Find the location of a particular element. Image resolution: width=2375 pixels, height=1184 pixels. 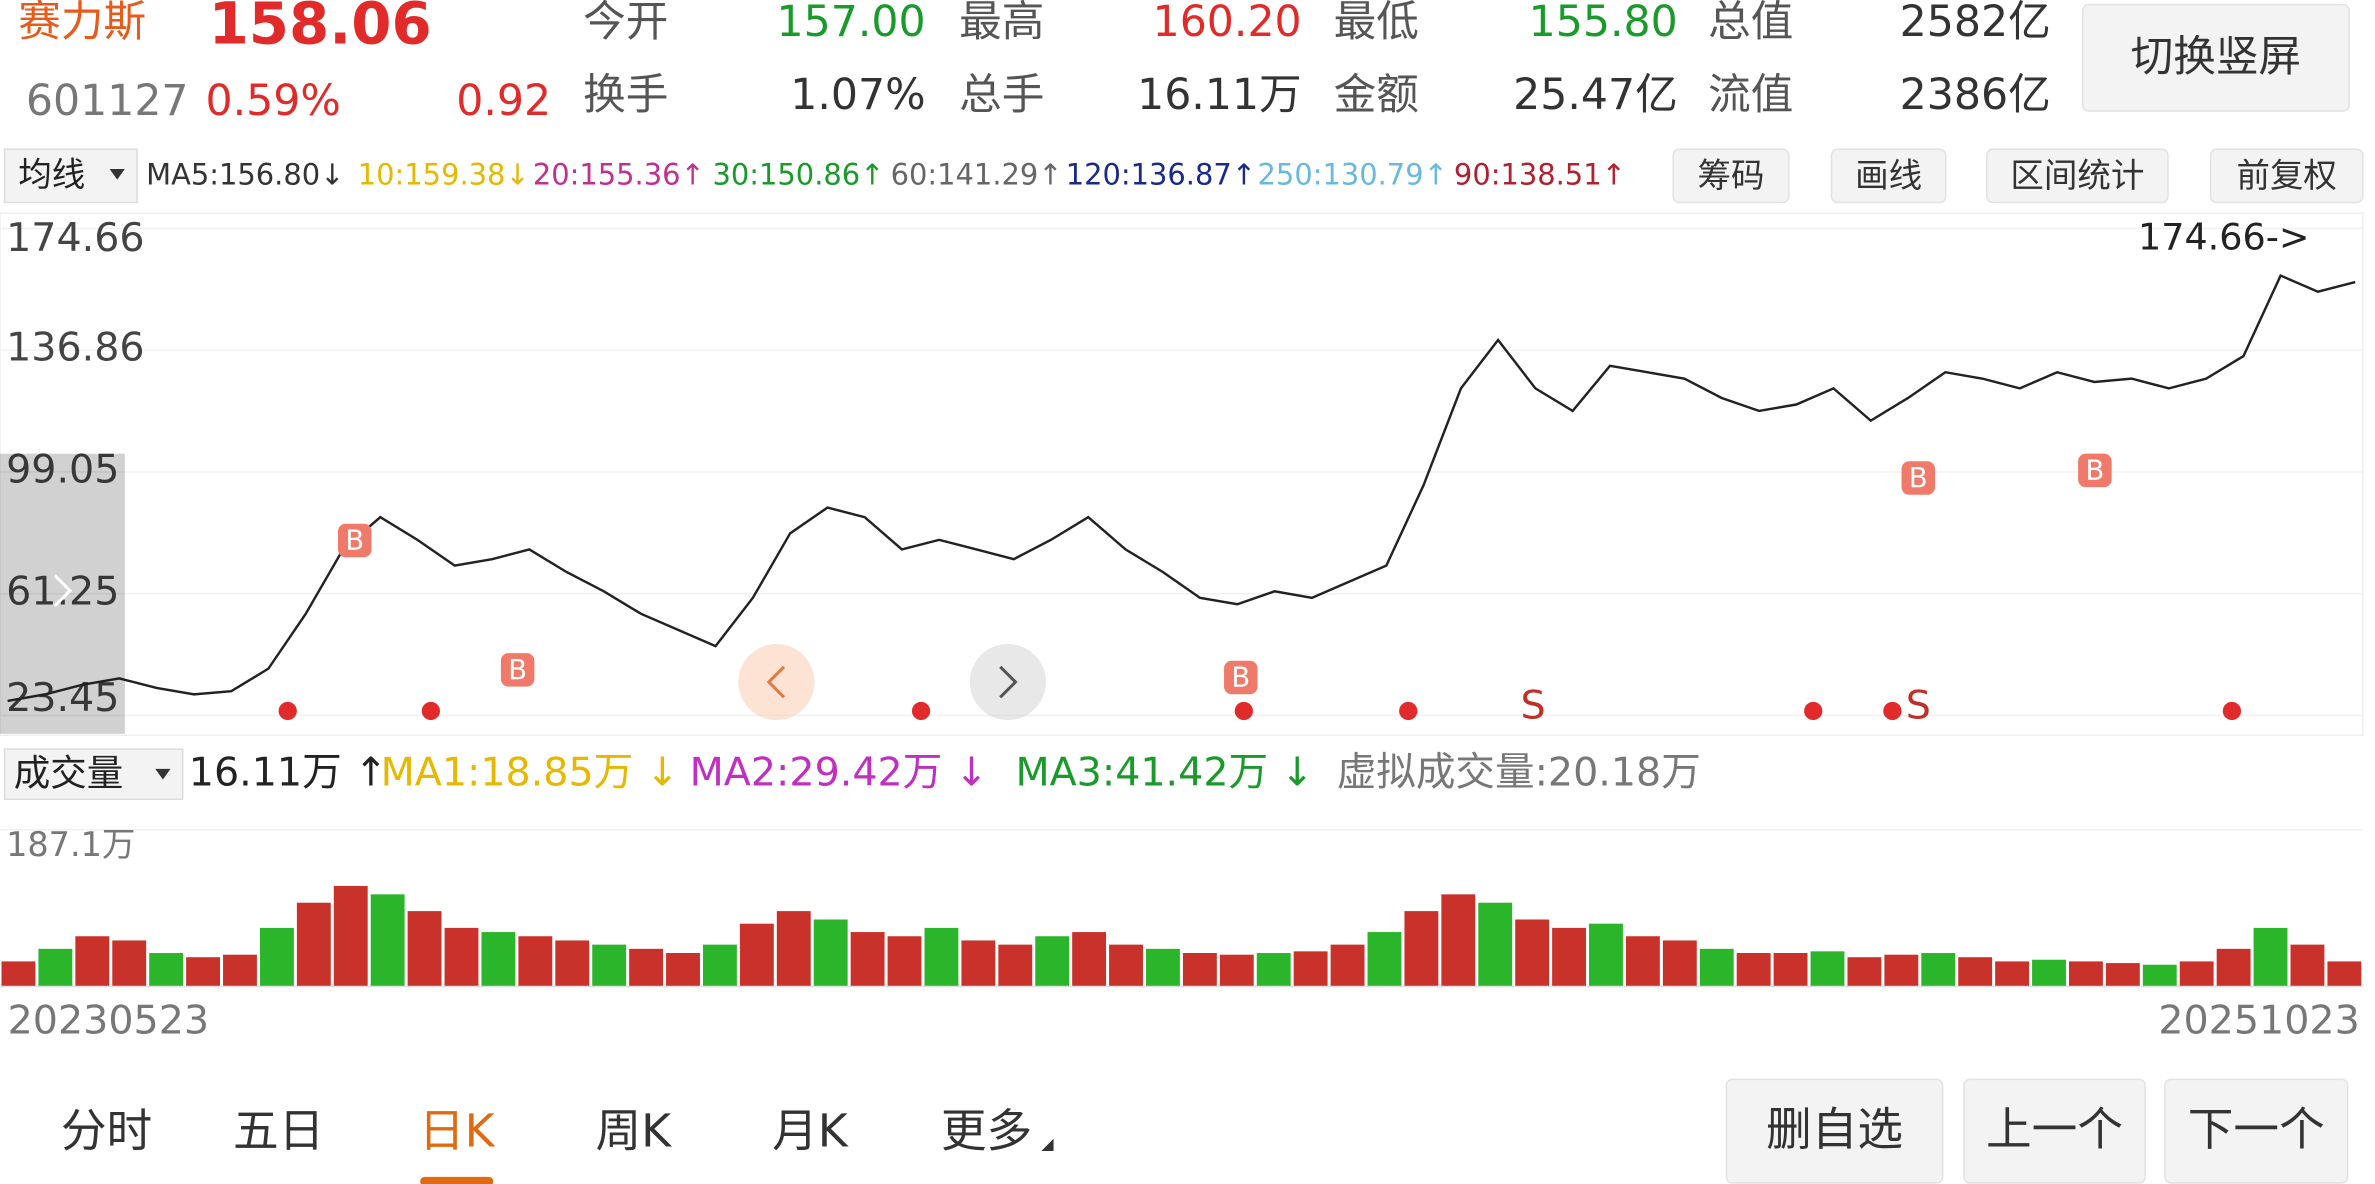

orientation-button-bg is located at coordinates (2215, 57).